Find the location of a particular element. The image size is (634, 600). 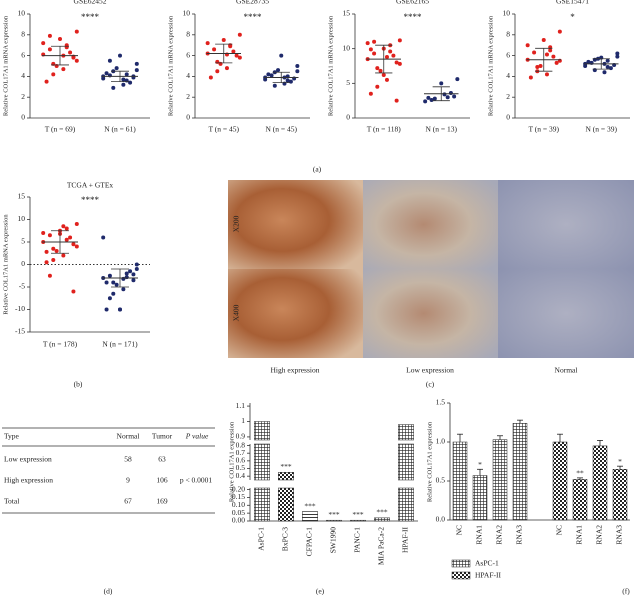

image-normal-x400 is located at coordinates (566, 313).